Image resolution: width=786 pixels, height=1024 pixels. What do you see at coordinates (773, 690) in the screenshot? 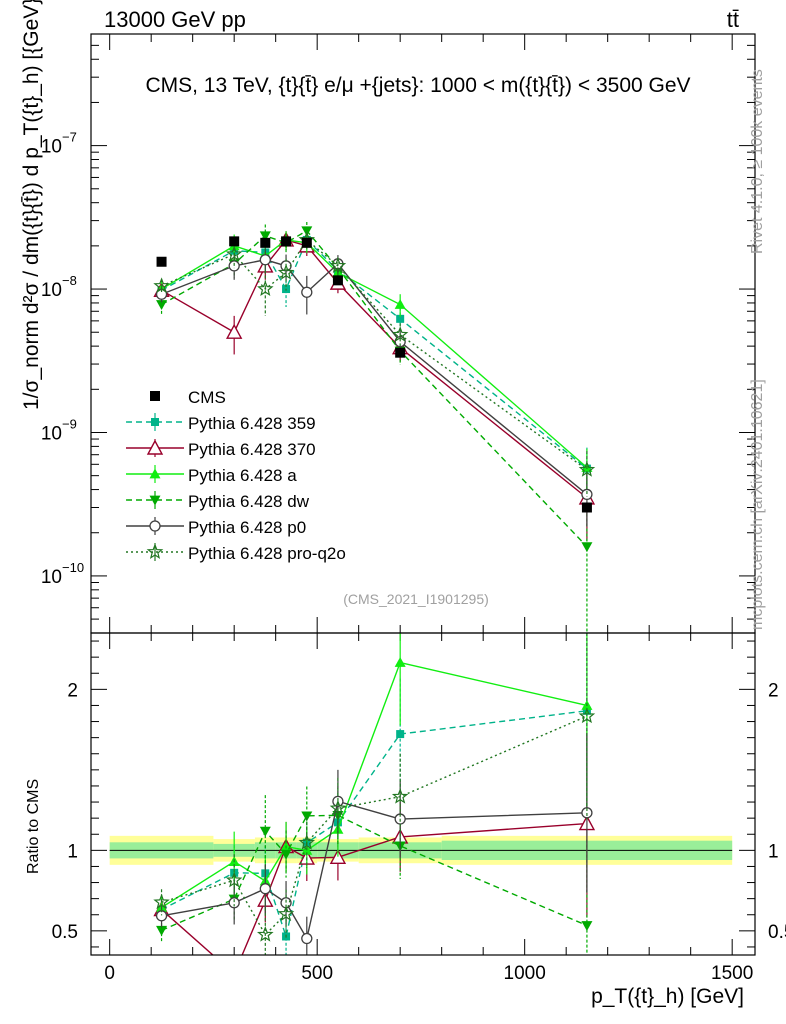
I see `ratio-tick-label-right: 2` at bounding box center [773, 690].